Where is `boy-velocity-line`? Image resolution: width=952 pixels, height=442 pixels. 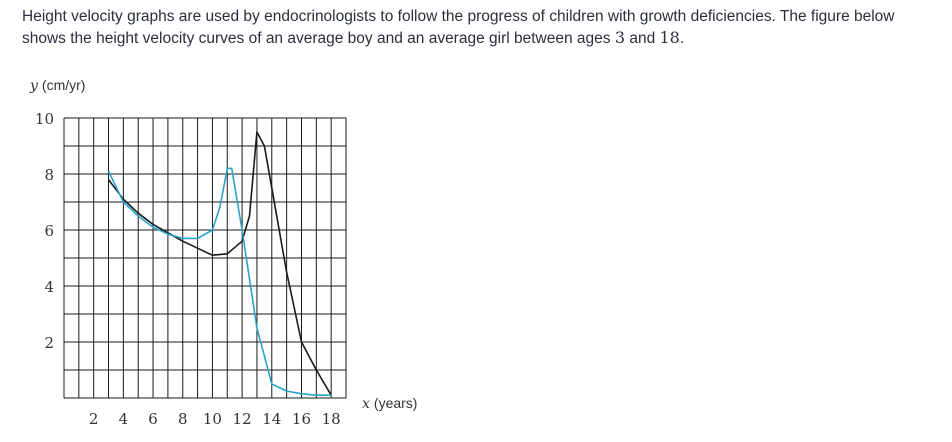
boy-velocity-line is located at coordinates (219, 263).